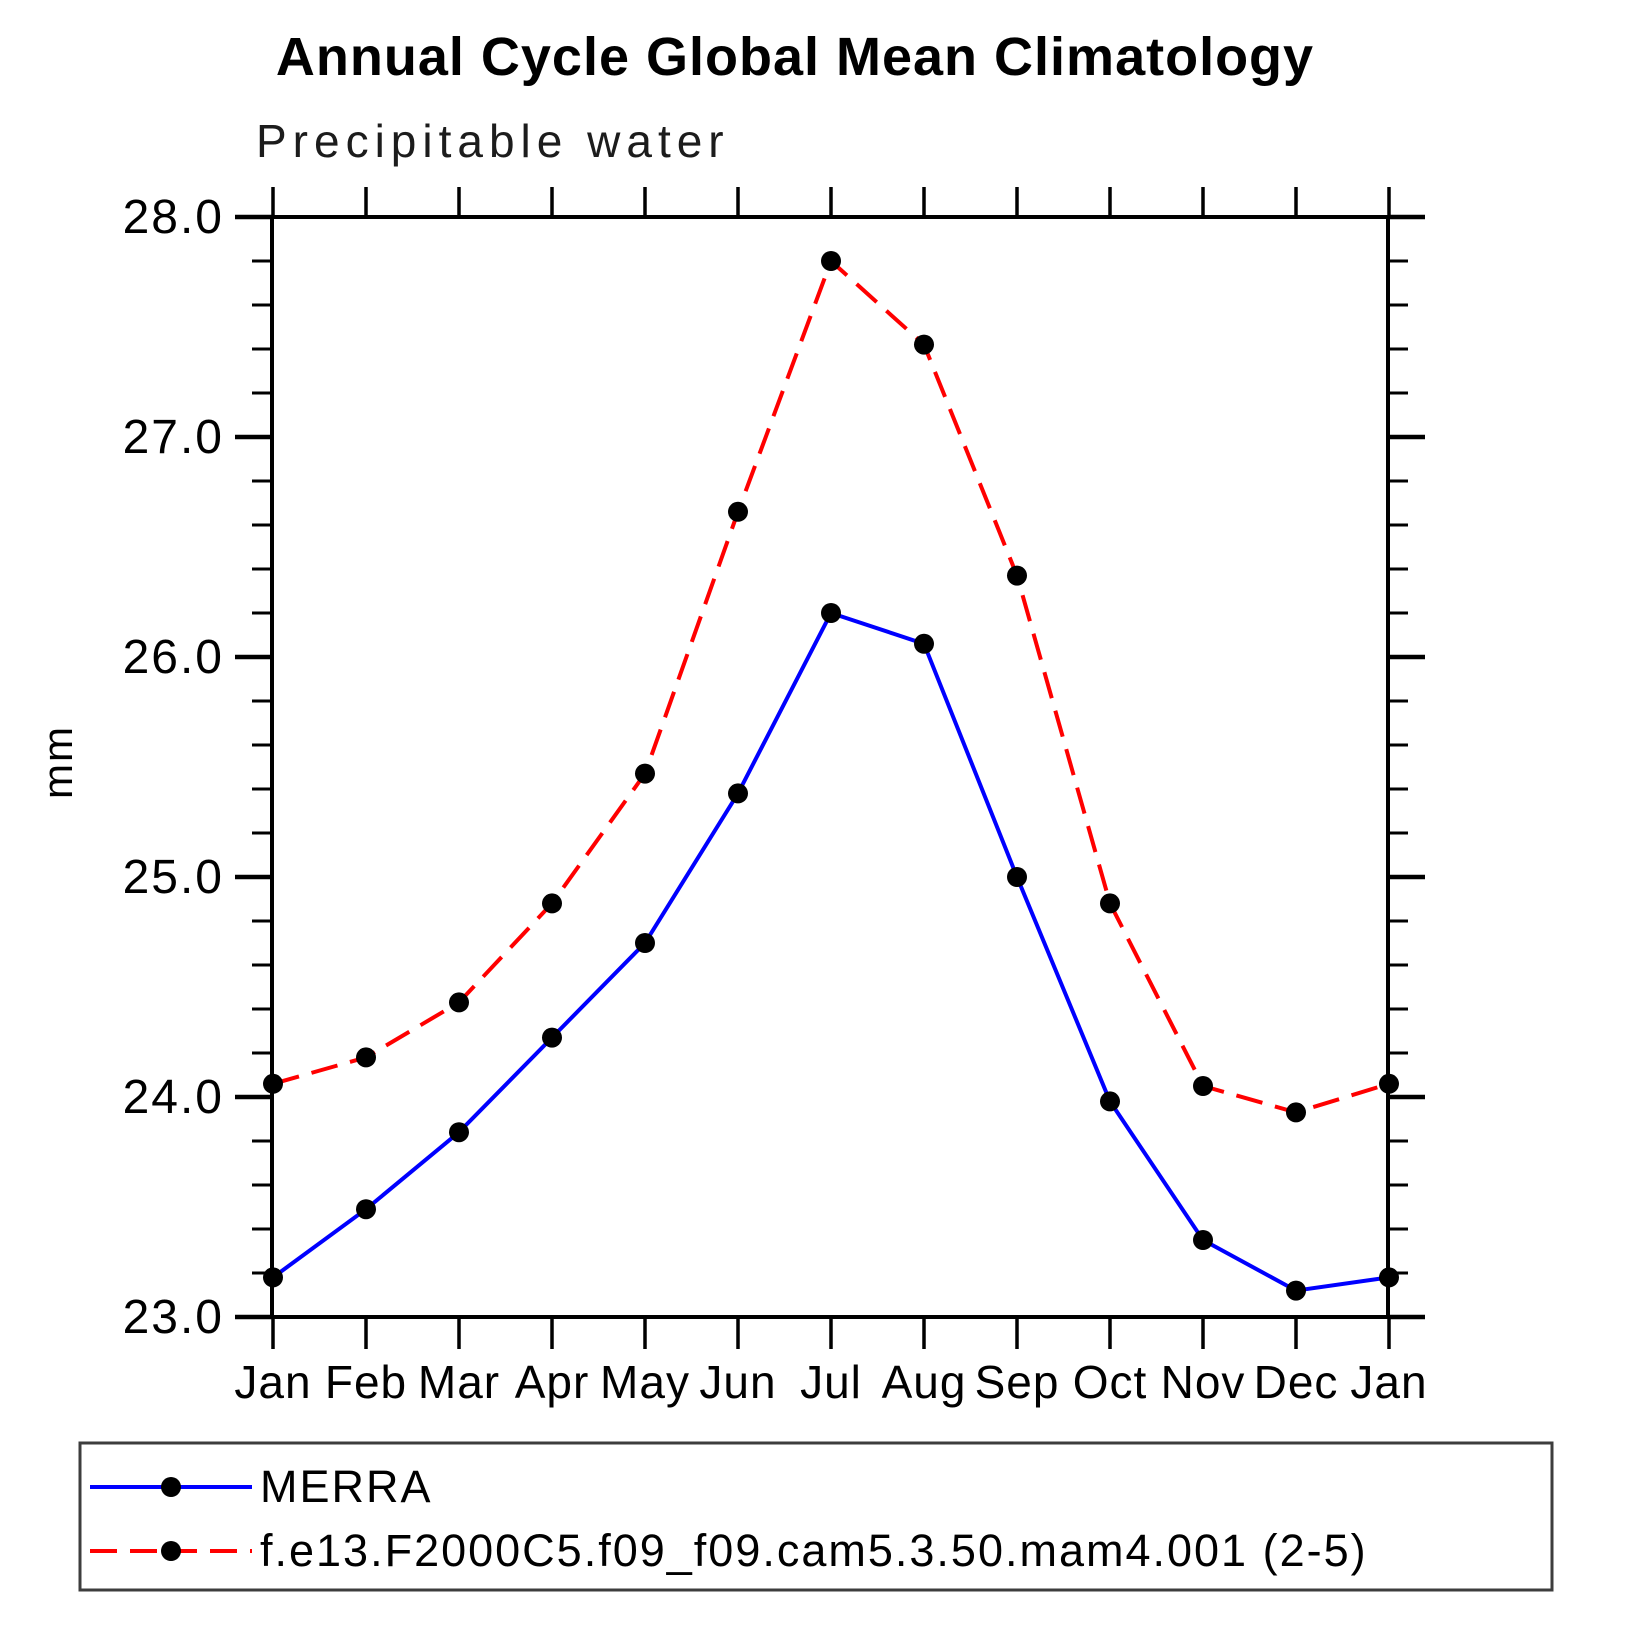 The width and height of the screenshot is (1630, 1630). I want to click on x-tick-label: Oct, so click(1110, 1382).